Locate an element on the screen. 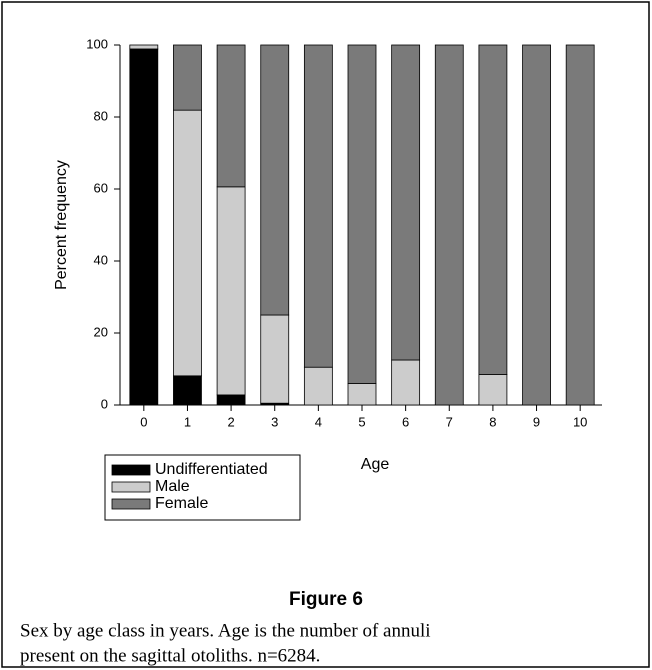 The image size is (652, 670). x-axis-label: Age is located at coordinates (375, 464).